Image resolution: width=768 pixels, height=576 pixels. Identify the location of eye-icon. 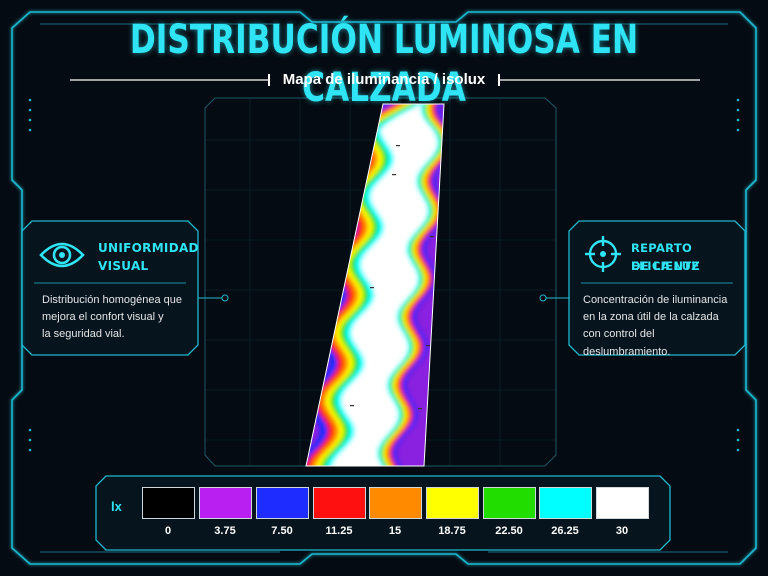
(62, 255).